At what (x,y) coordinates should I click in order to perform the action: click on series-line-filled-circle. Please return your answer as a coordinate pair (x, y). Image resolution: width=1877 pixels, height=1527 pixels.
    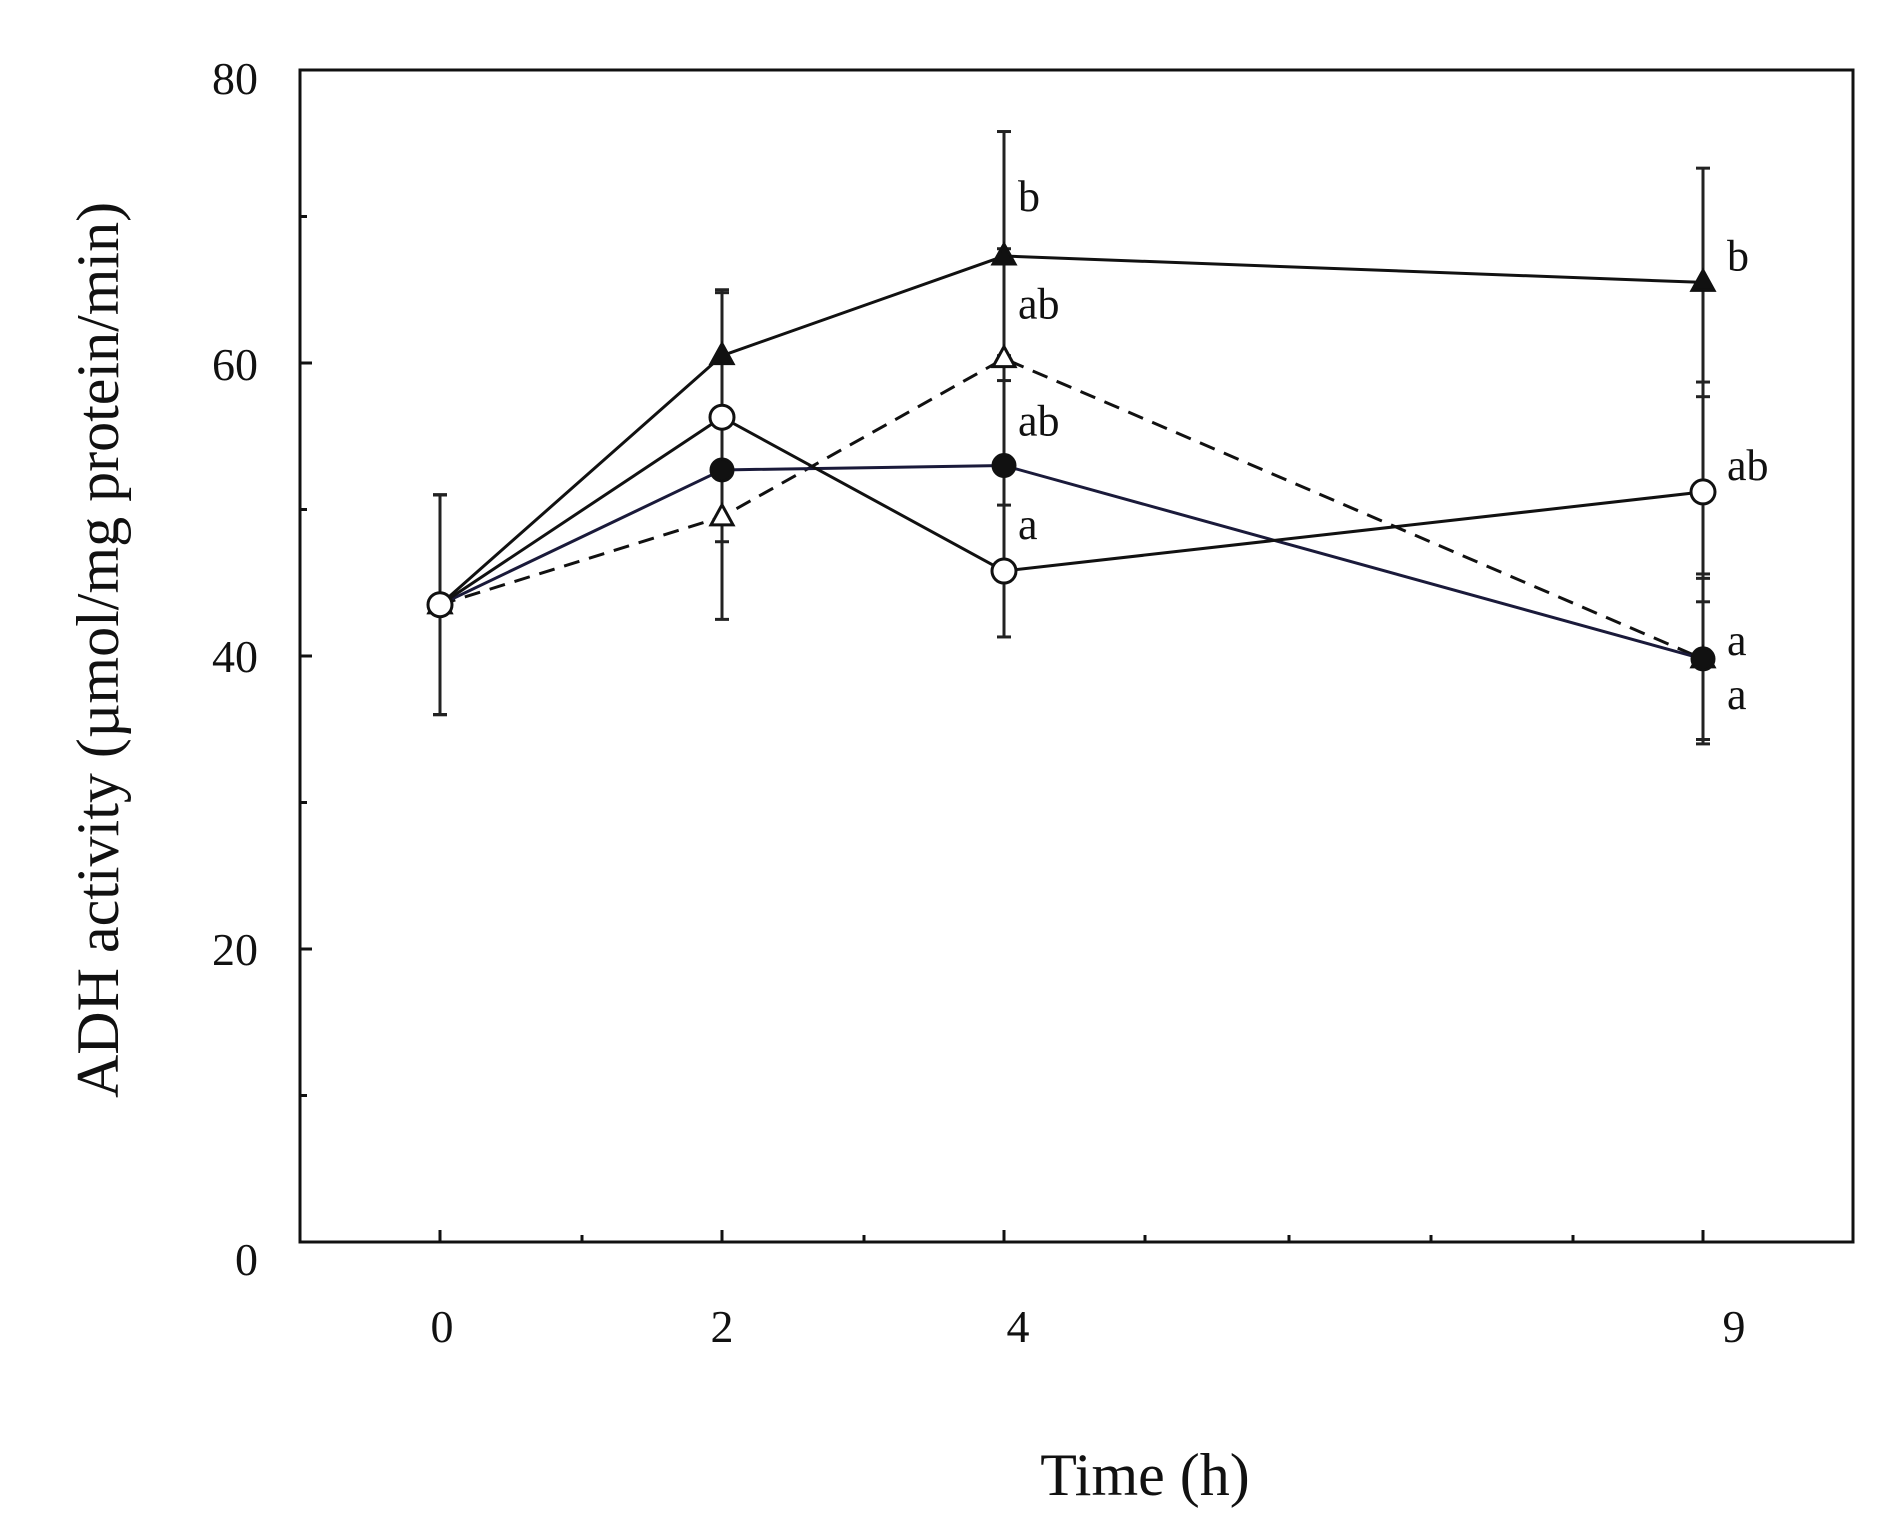
    Looking at the image, I should click on (1071, 562).